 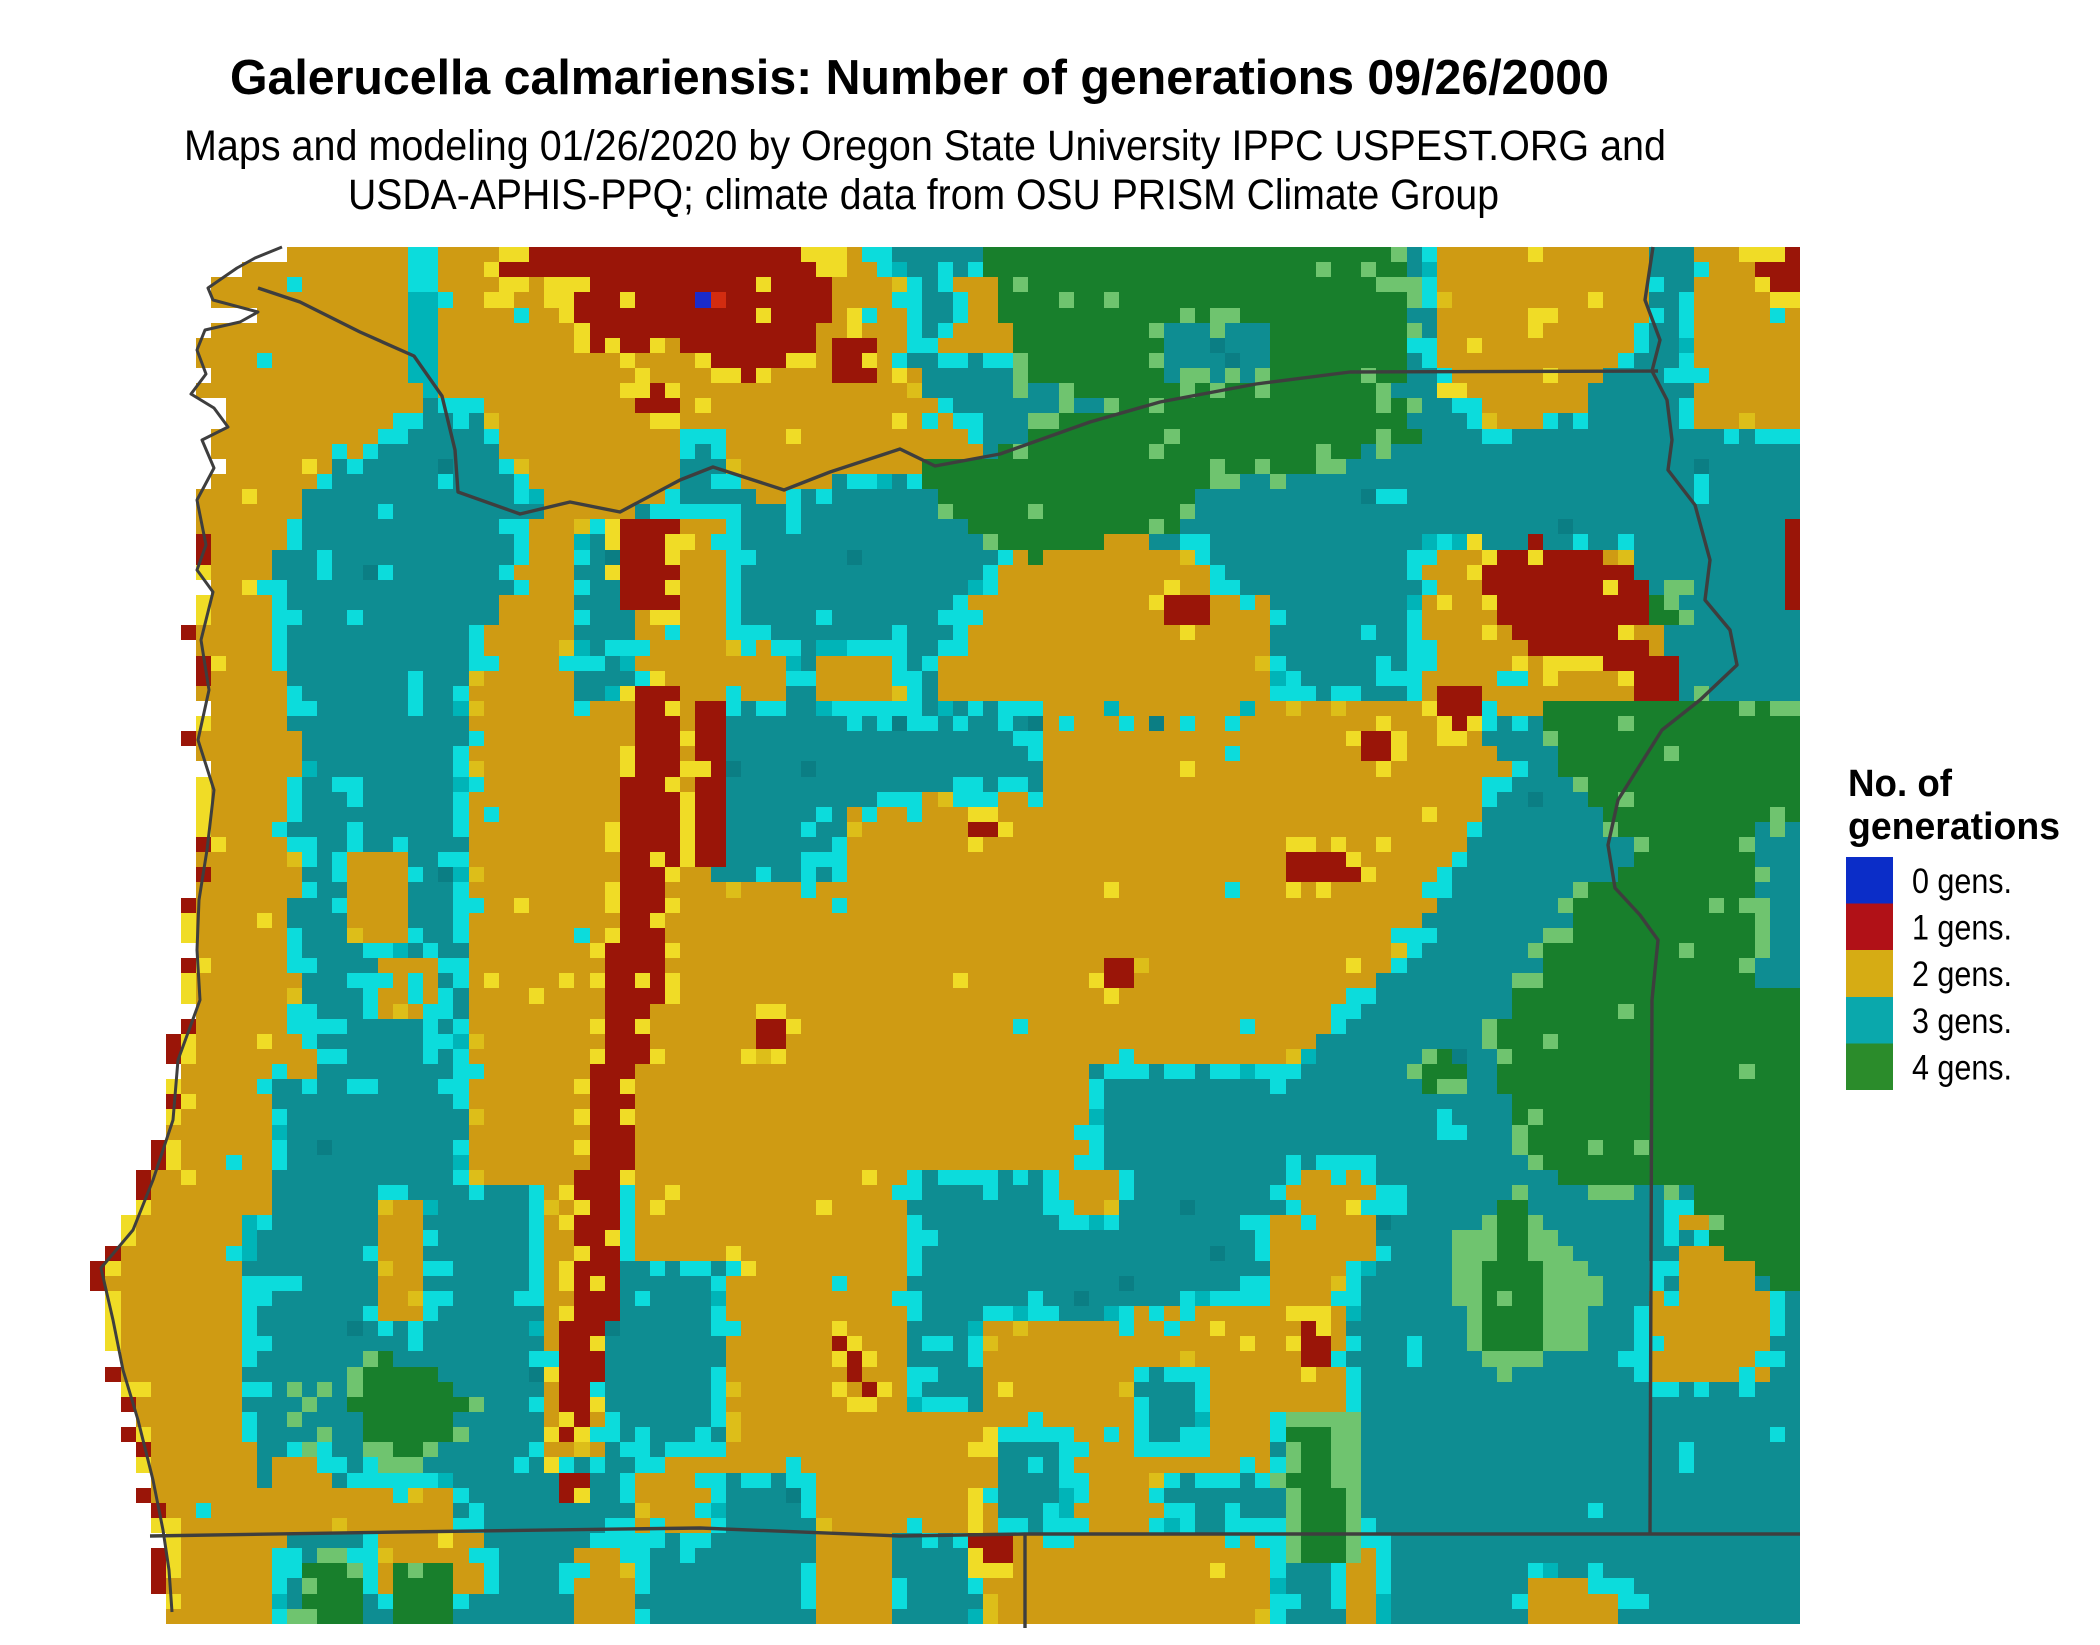 I want to click on svg-text: 2 gens., so click(x=1962, y=974).